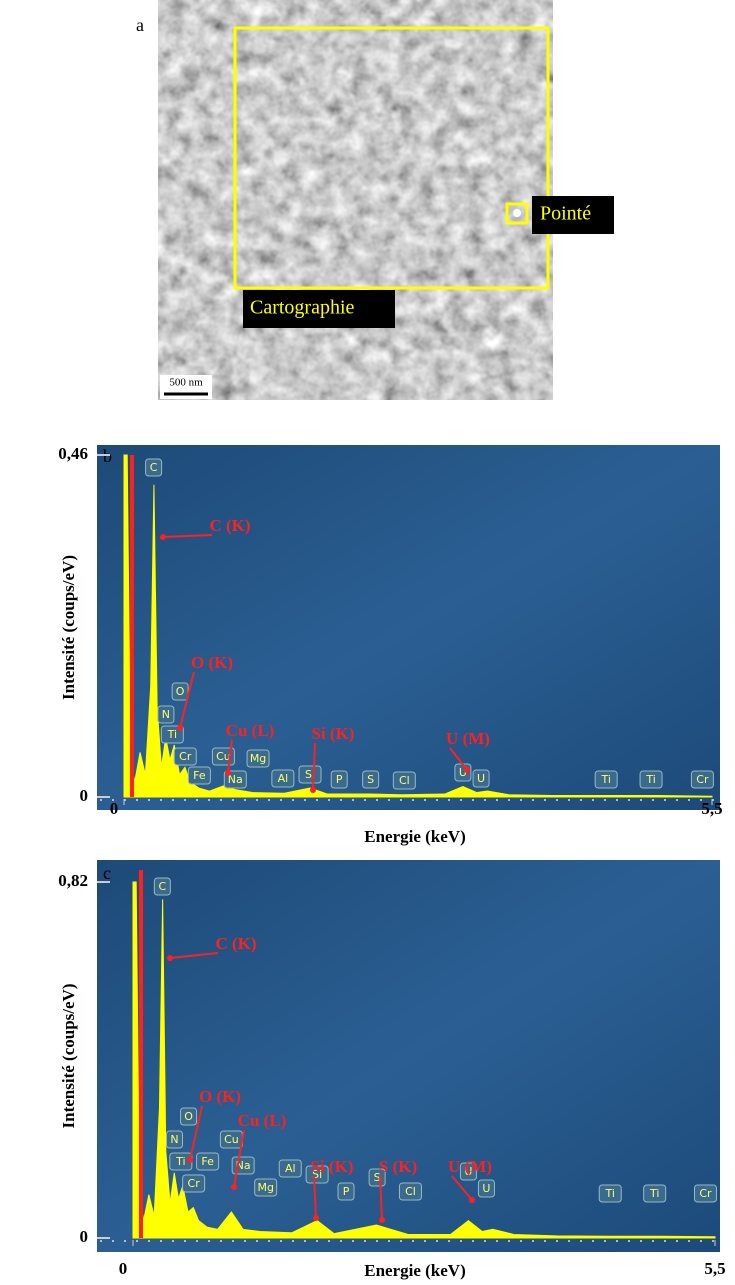 This screenshot has width=735, height=1285. I want to click on map-area, so click(391, 158).